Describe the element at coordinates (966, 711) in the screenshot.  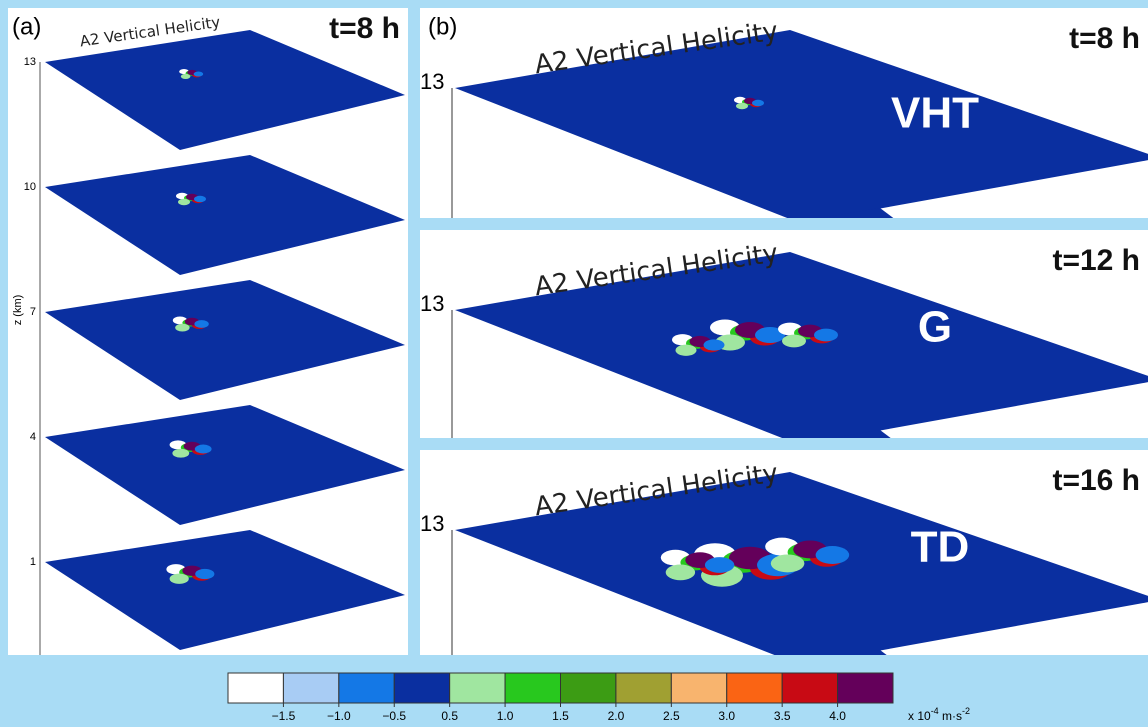
I see `unit-part: -2` at that location.